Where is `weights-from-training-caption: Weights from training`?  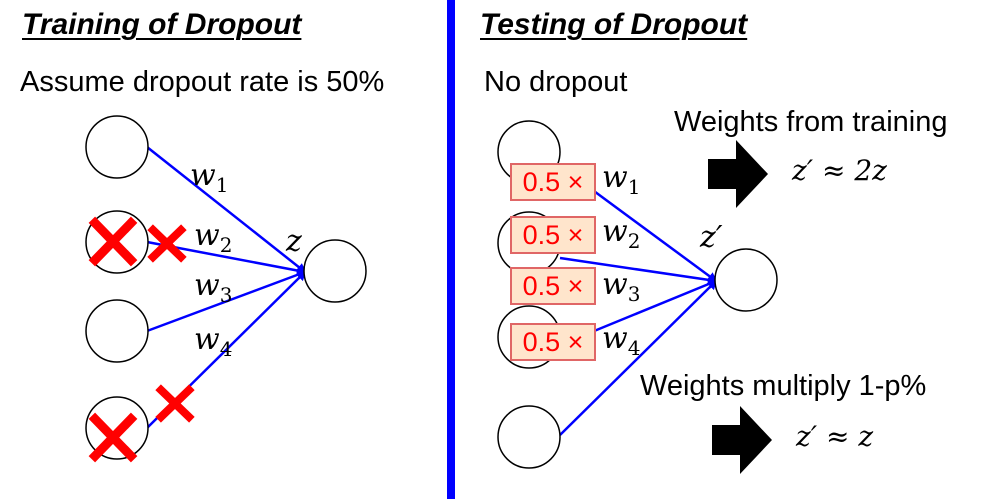
weights-from-training-caption: Weights from training is located at coordinates (811, 122).